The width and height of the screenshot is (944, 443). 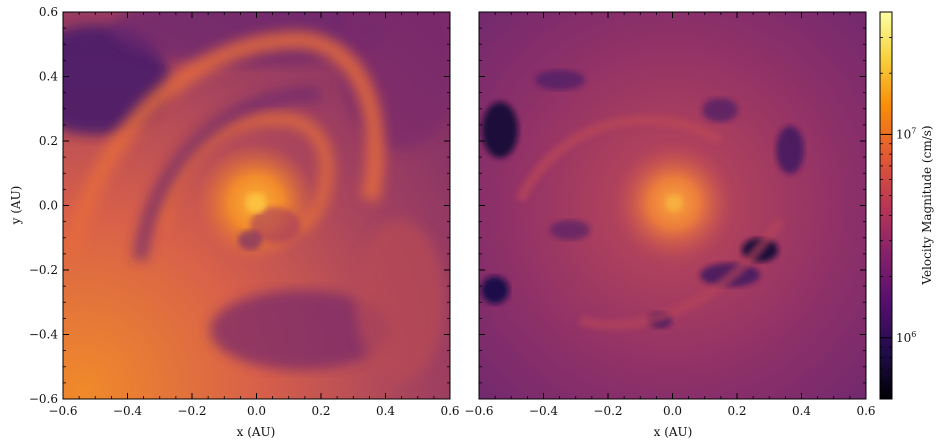 What do you see at coordinates (48, 141) in the screenshot?
I see `left-y-tick-label: 0.2` at bounding box center [48, 141].